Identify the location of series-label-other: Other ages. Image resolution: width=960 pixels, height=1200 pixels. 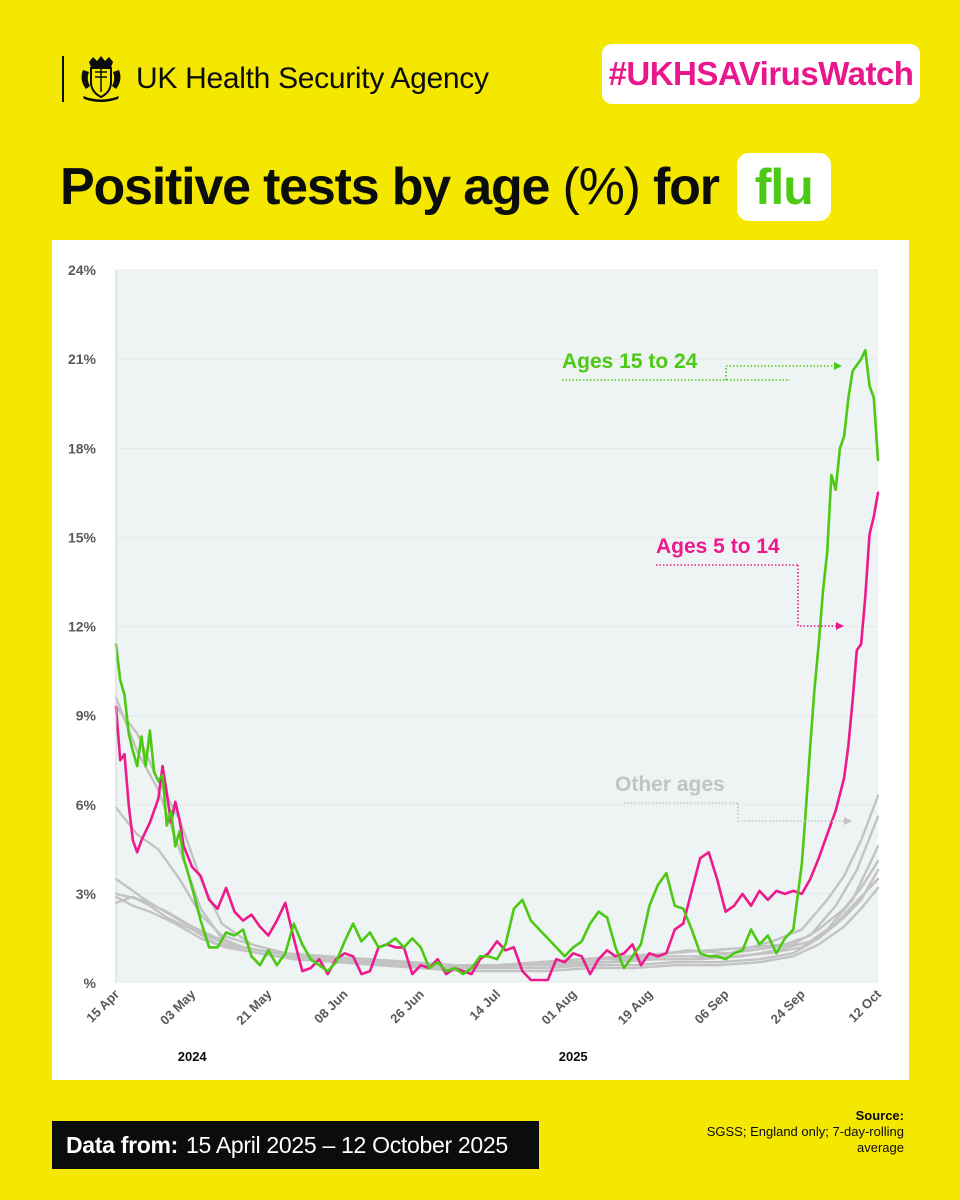
(670, 784).